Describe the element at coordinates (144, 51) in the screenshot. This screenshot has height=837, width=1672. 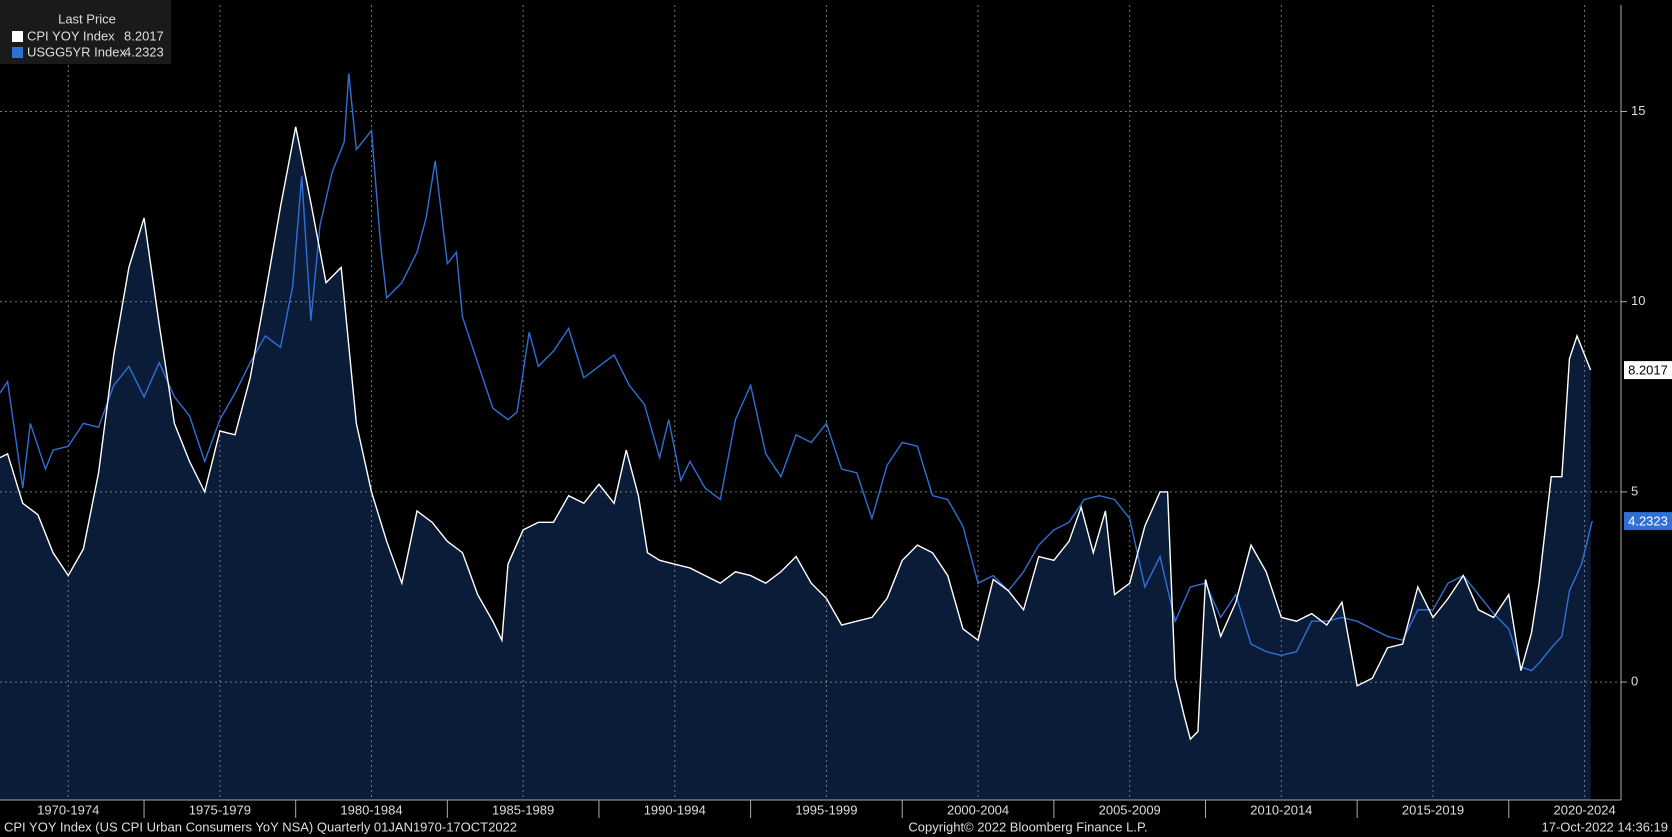
I see `legend-value: 4.2323` at that location.